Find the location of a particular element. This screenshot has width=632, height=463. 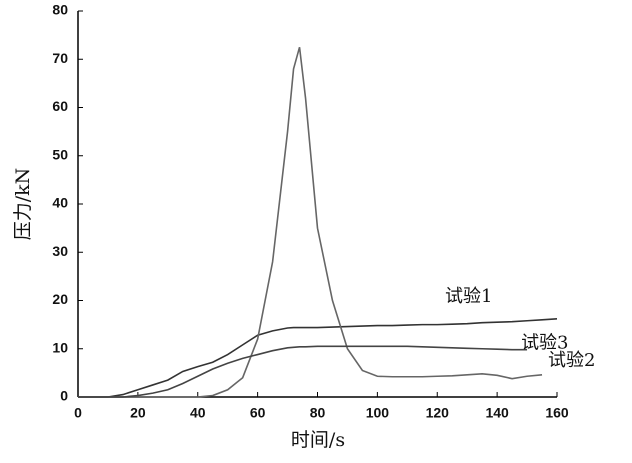

x-tick-label: 40 is located at coordinates (198, 413).